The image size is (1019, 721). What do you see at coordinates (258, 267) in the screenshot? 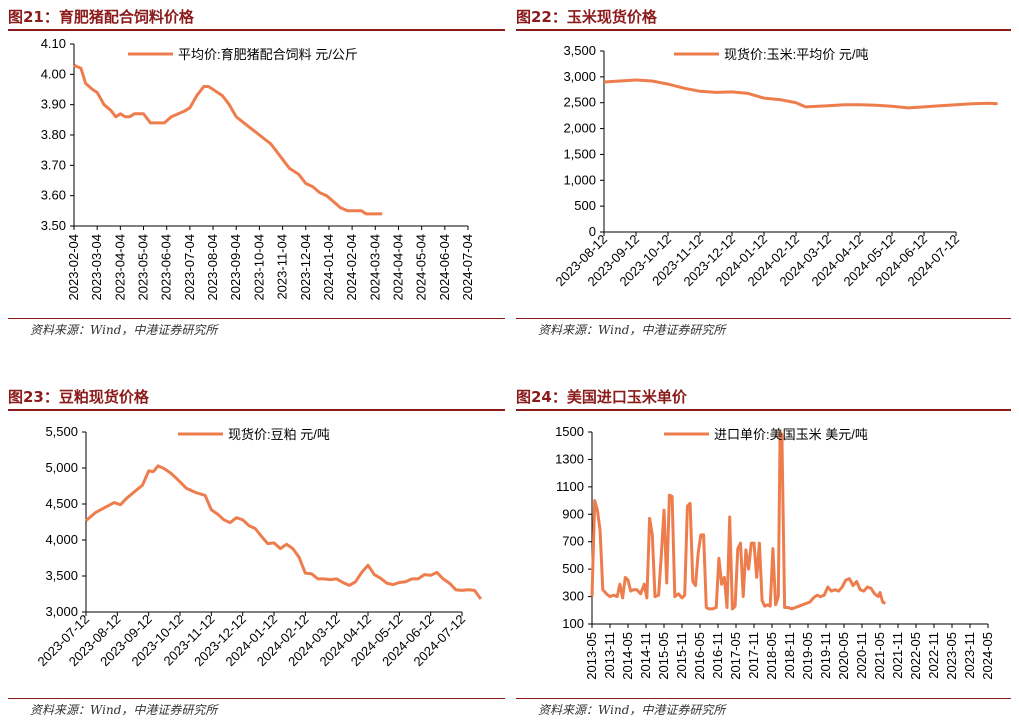
I see `x-tick-label: 2023-10-04` at bounding box center [258, 267].